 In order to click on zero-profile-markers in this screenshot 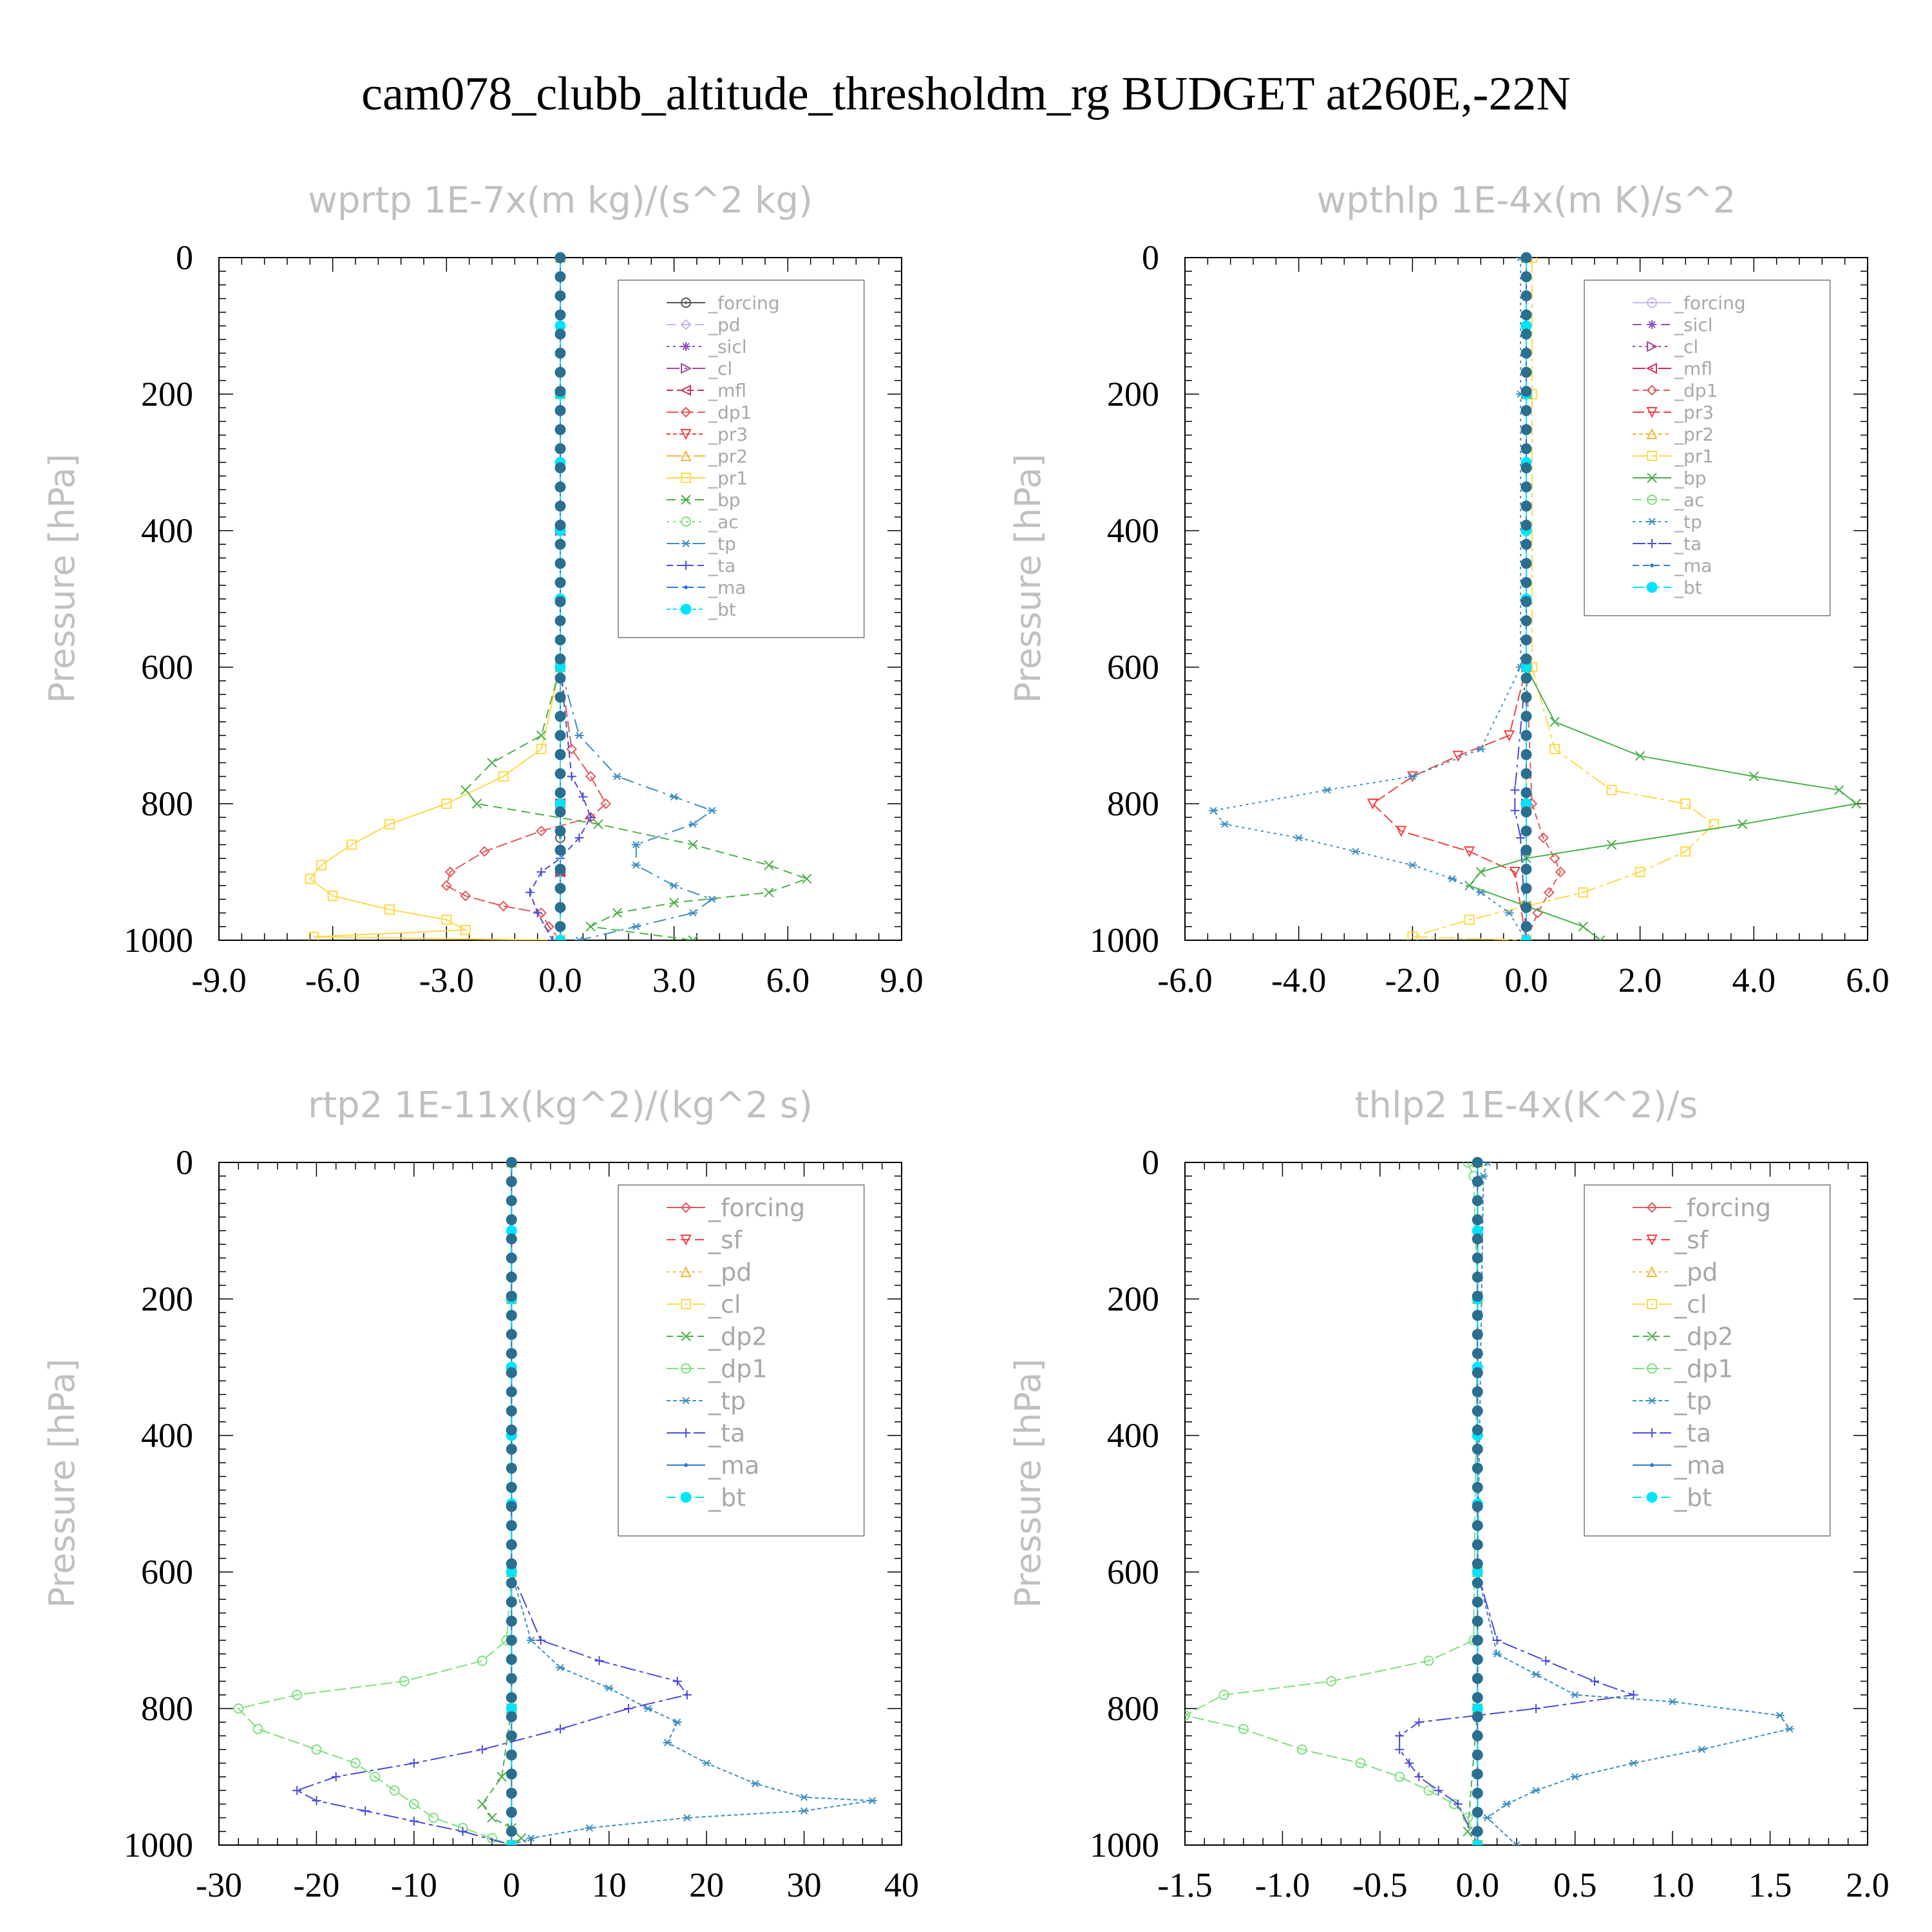, I will do `click(560, 592)`.